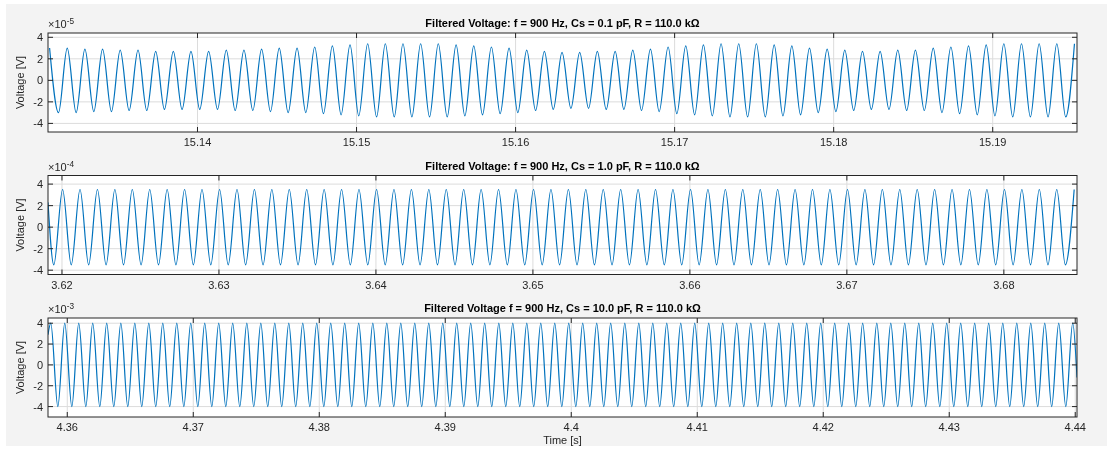 The height and width of the screenshot is (450, 1113). I want to click on x-tick-label: 3.62, so click(62, 284).